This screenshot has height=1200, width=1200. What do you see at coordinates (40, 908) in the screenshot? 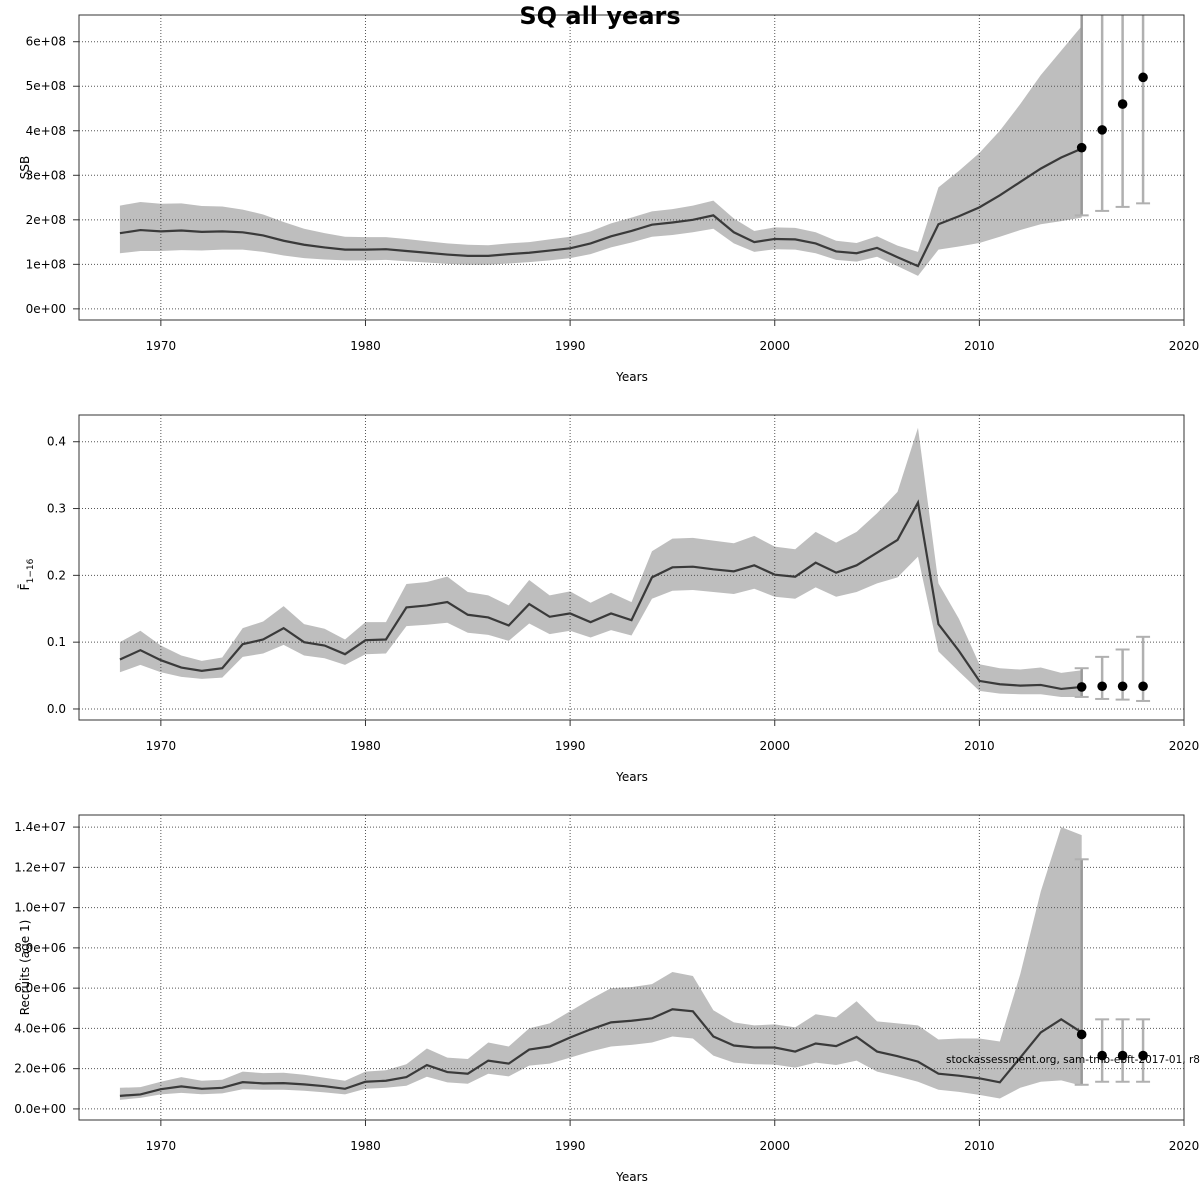
I see `y-tick-label: 1.0e+07` at bounding box center [40, 908].